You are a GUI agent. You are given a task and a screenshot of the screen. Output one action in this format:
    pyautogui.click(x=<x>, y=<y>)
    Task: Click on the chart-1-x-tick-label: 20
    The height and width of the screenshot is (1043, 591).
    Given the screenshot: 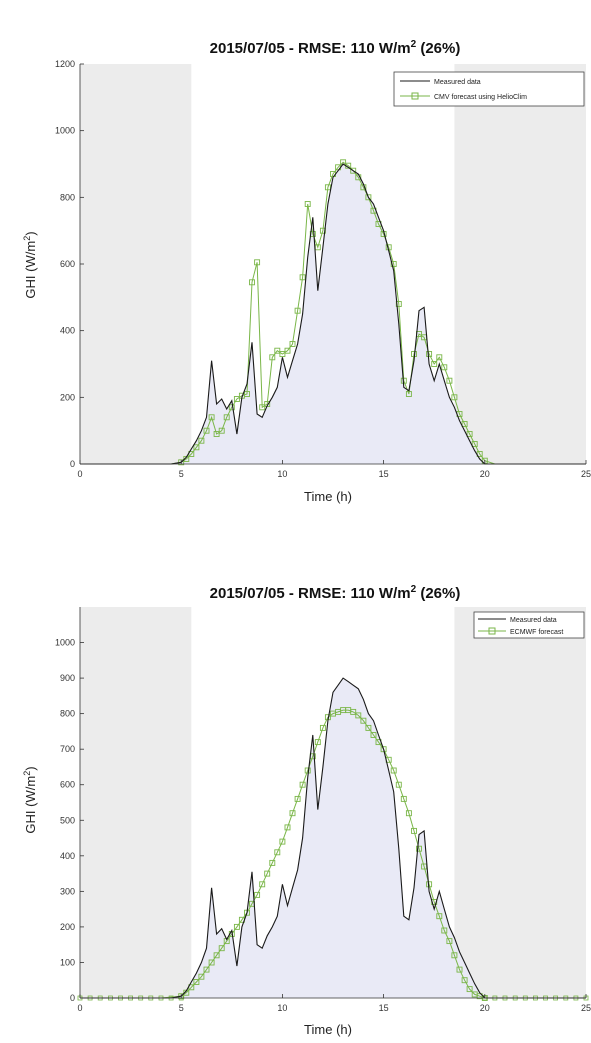 What is the action you would take?
    pyautogui.click(x=485, y=474)
    